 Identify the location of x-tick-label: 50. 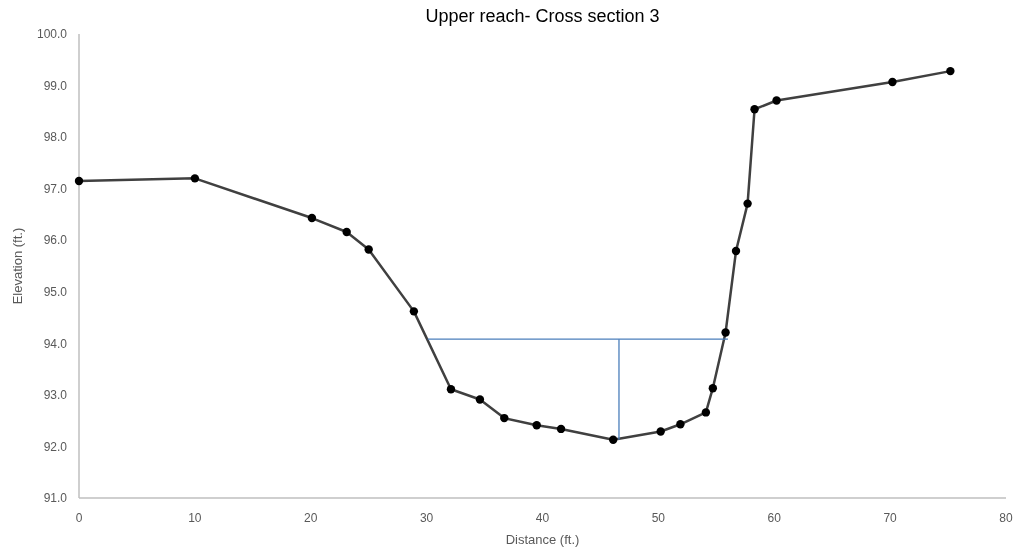
(658, 518).